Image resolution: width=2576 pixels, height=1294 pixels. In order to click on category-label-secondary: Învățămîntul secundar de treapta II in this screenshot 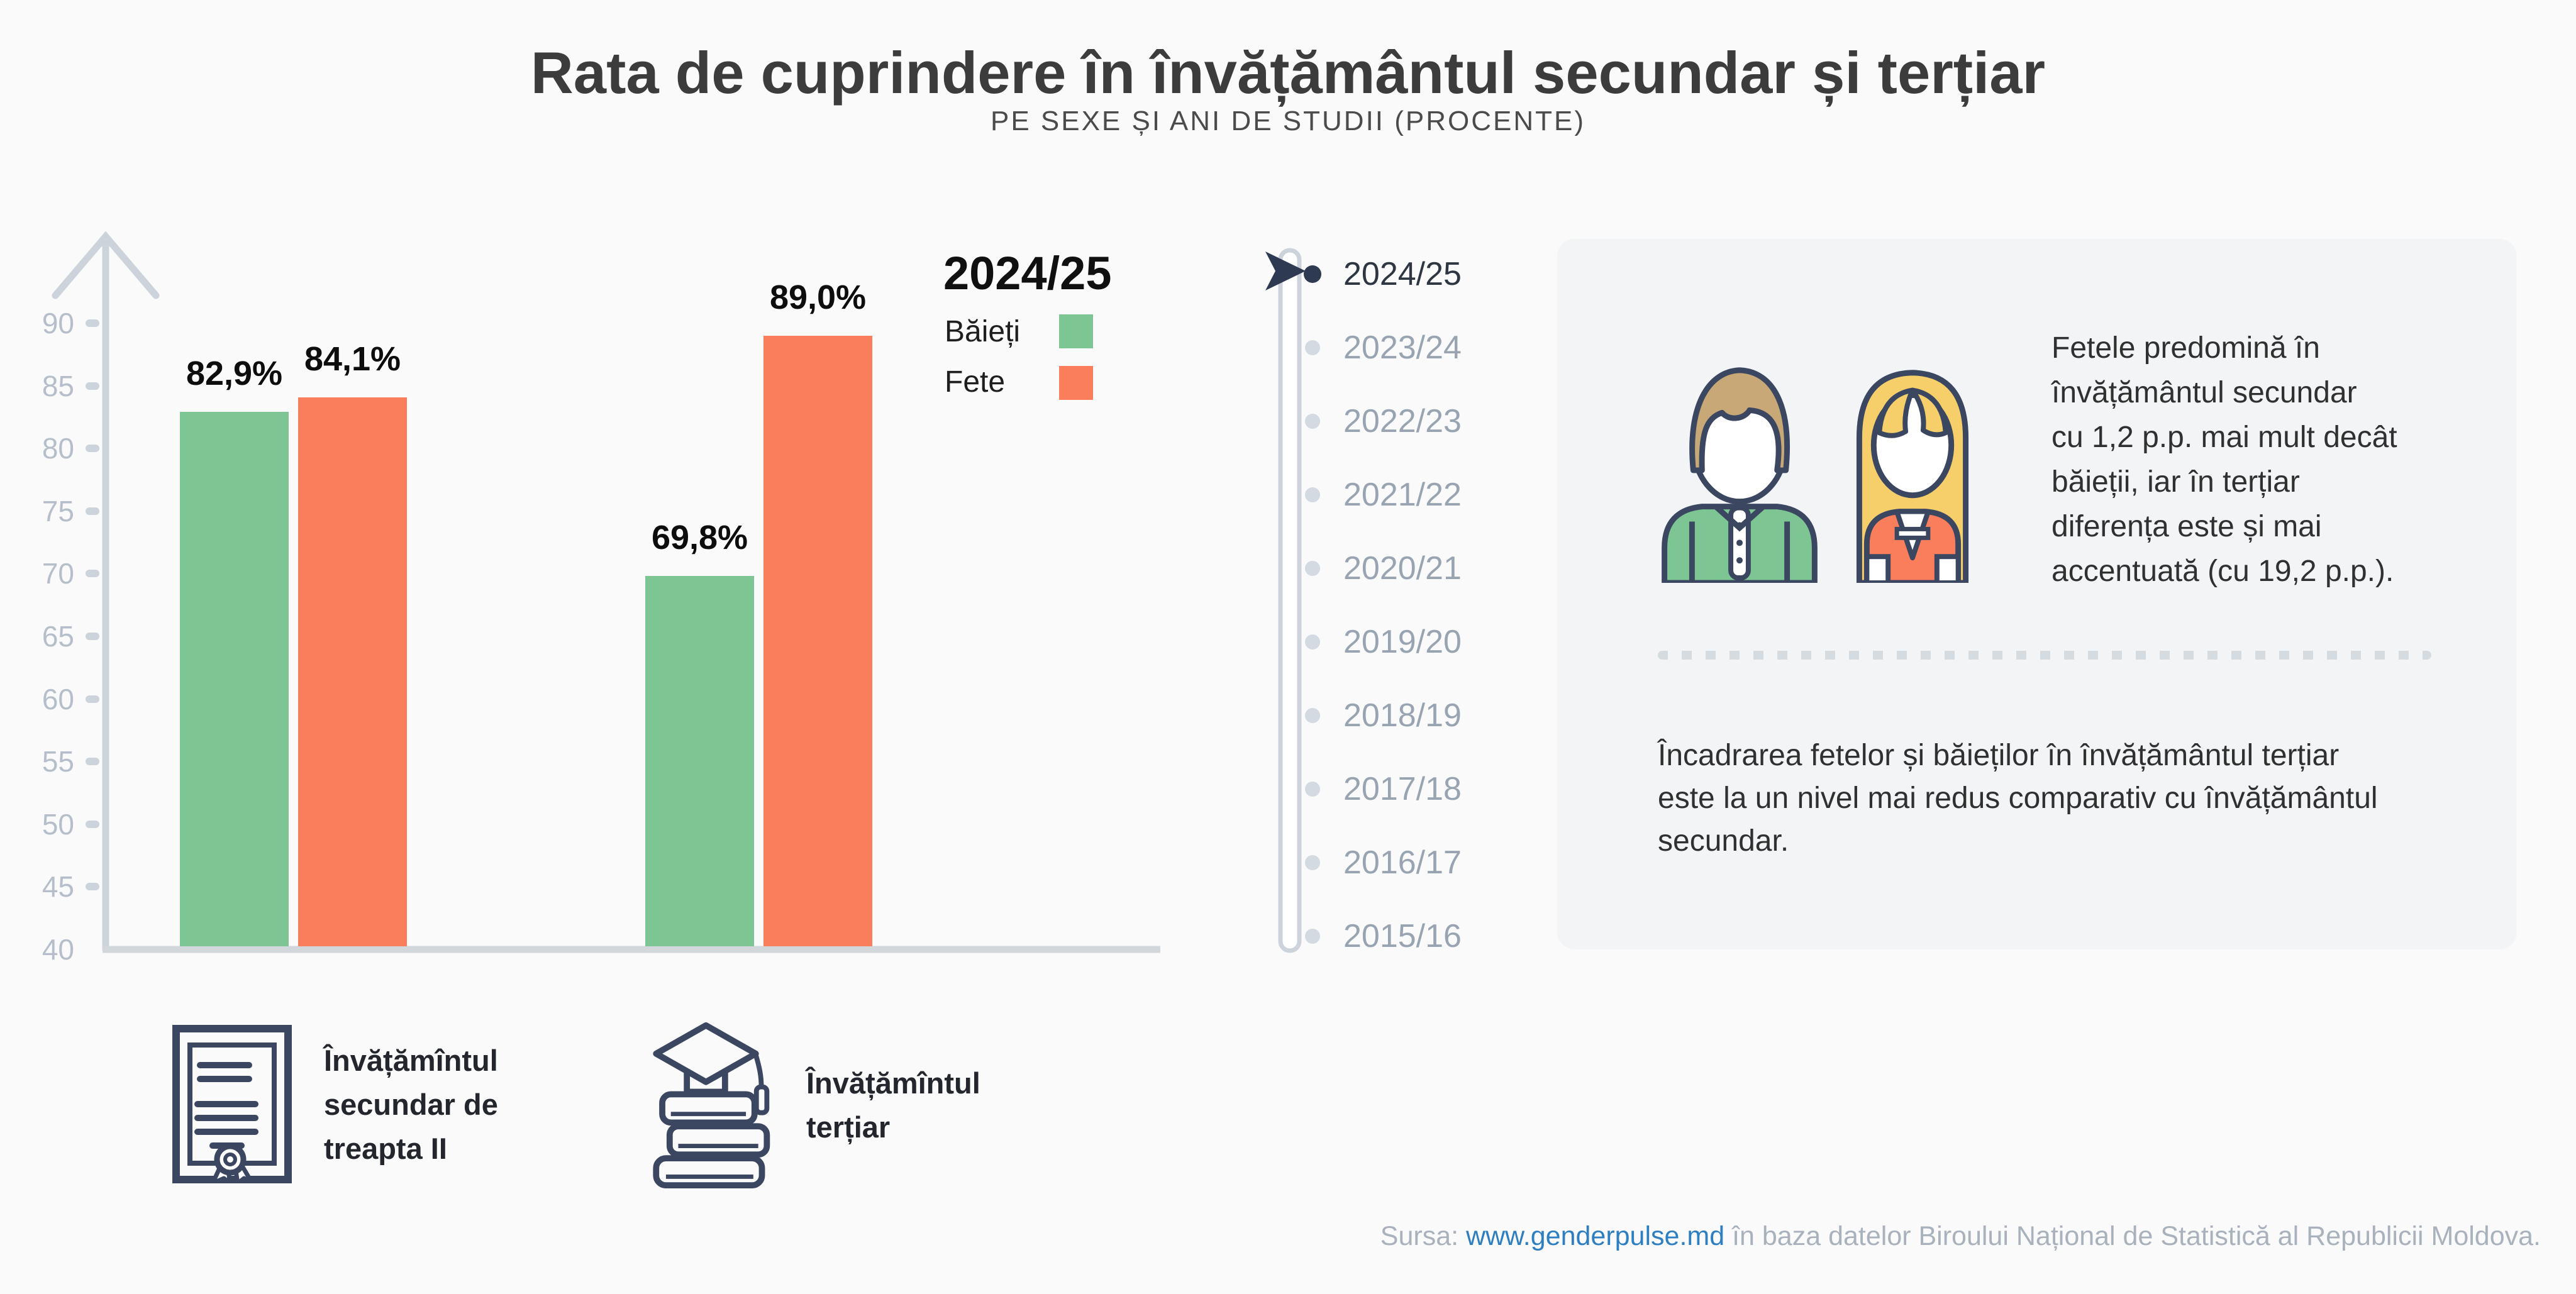, I will do `click(411, 1105)`.